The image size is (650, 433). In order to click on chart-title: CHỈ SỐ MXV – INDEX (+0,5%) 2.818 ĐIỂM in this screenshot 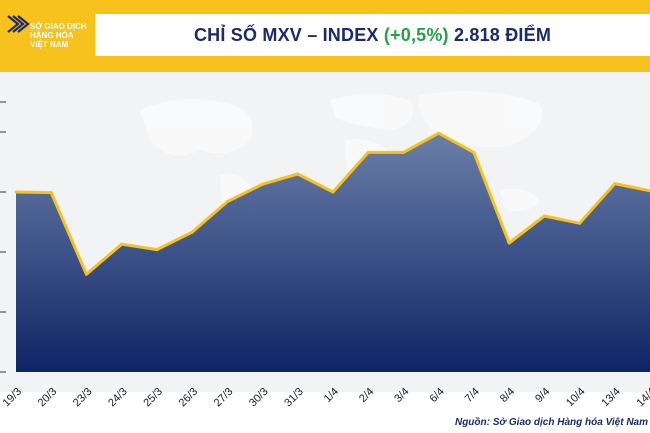, I will do `click(372, 35)`.